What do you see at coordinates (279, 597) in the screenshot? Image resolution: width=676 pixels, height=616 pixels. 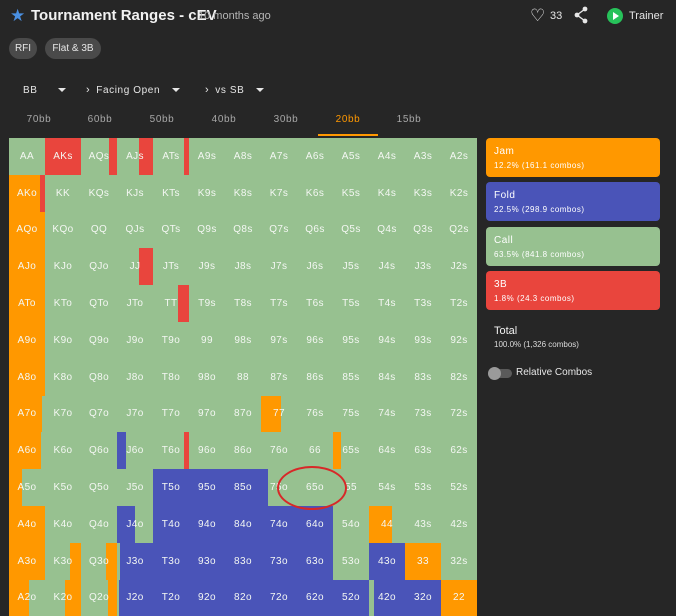 I see `hand-cell-72o: 72o` at bounding box center [279, 597].